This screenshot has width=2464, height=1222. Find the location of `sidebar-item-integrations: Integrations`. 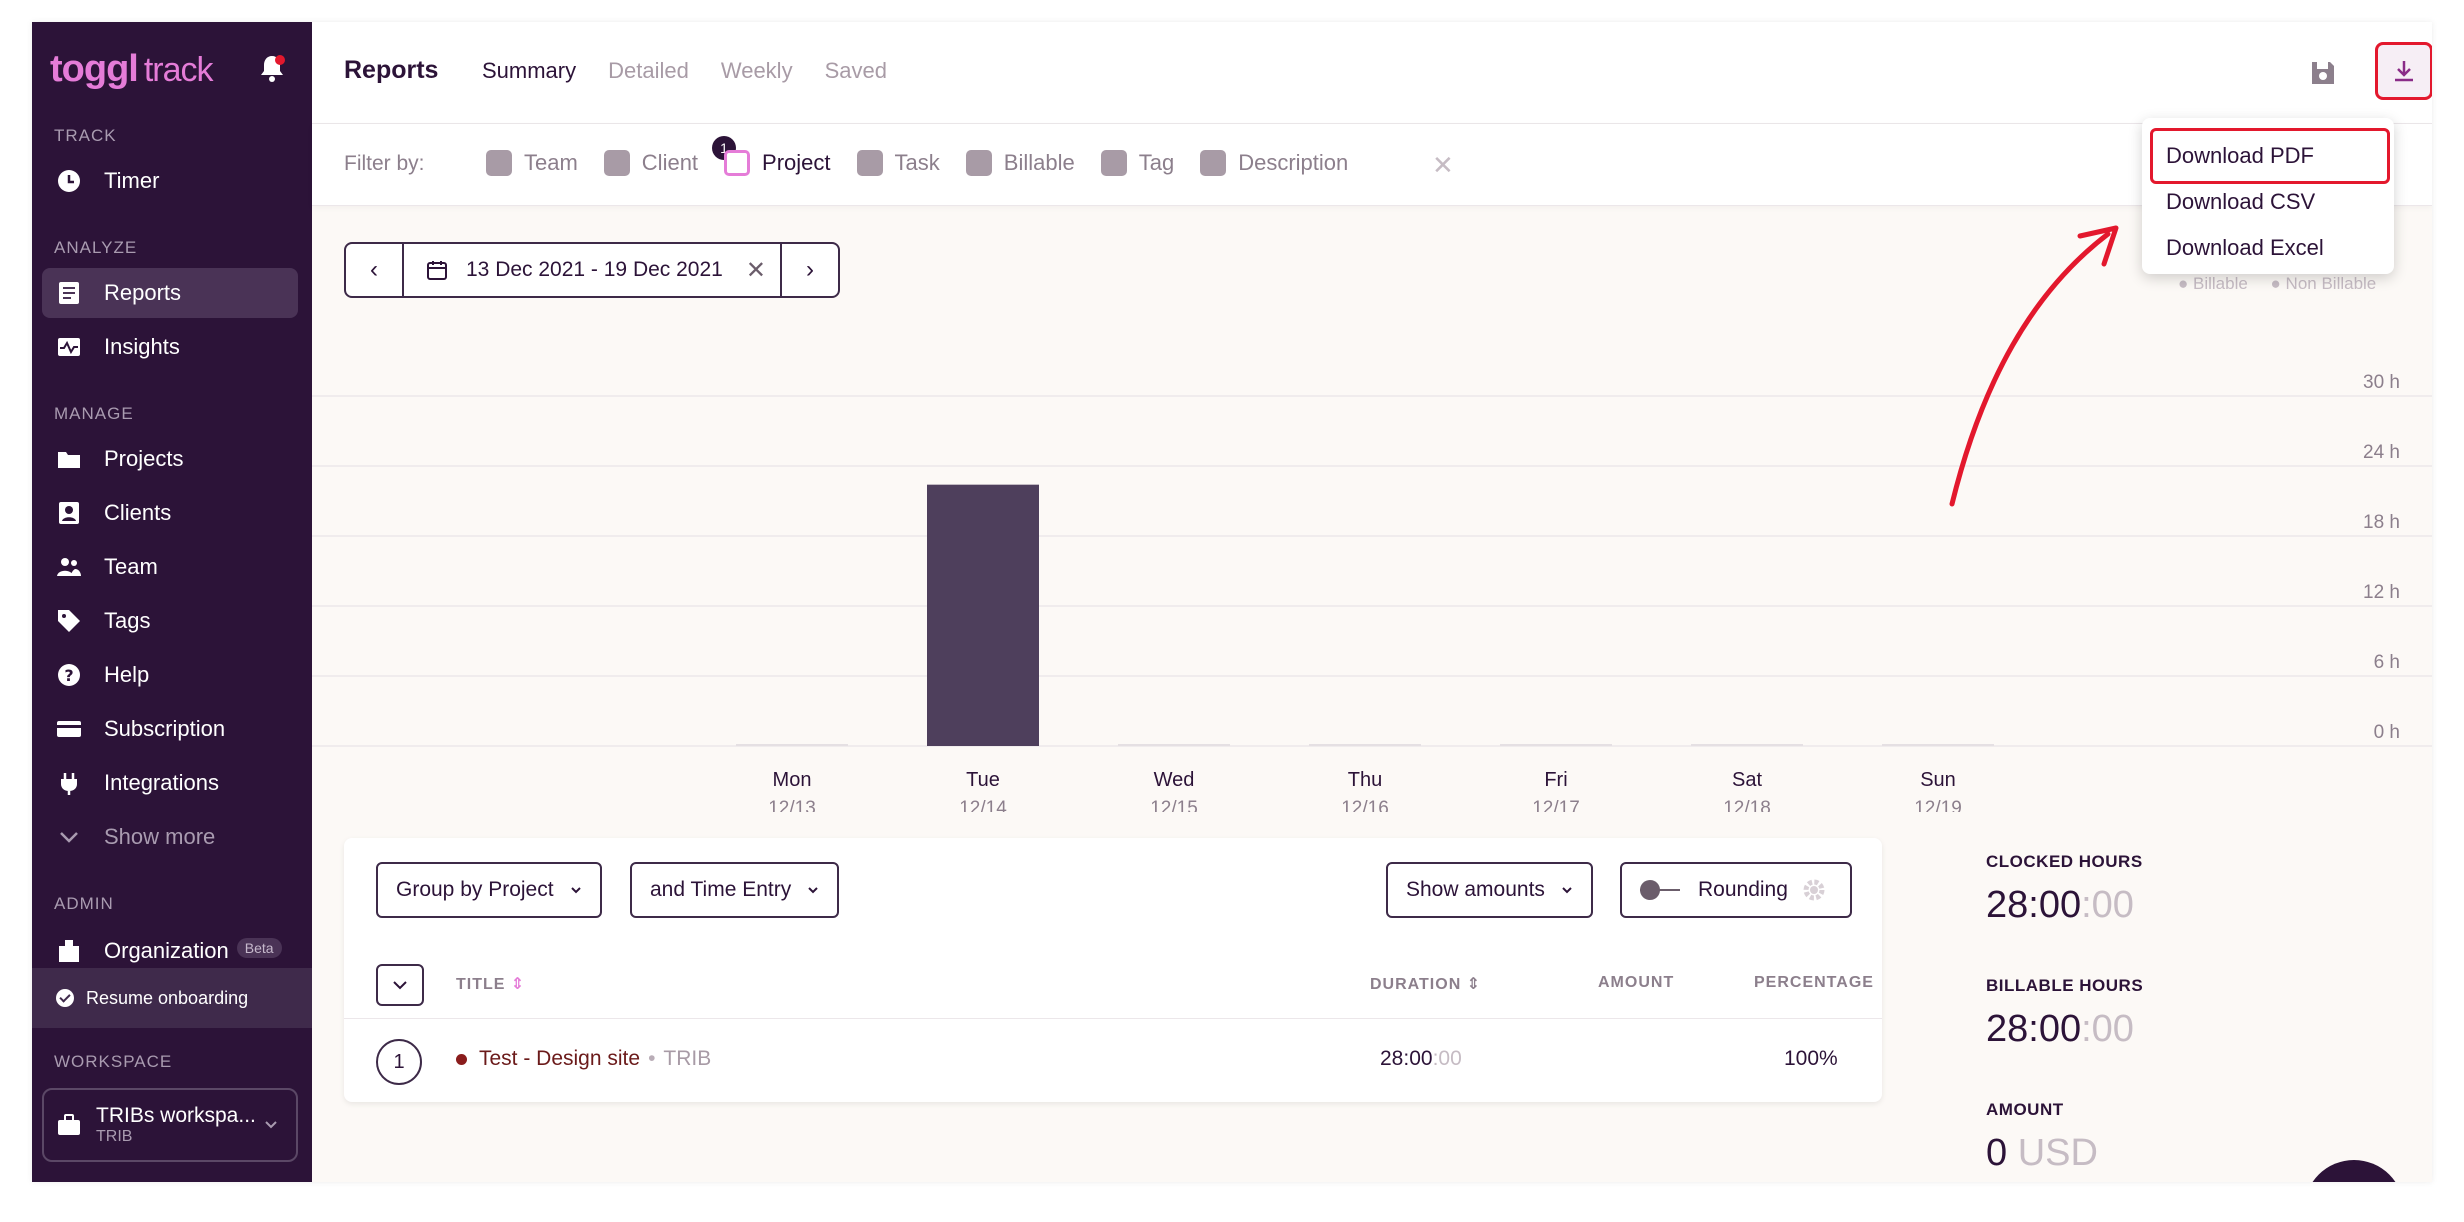

sidebar-item-integrations: Integrations is located at coordinates (170, 783).